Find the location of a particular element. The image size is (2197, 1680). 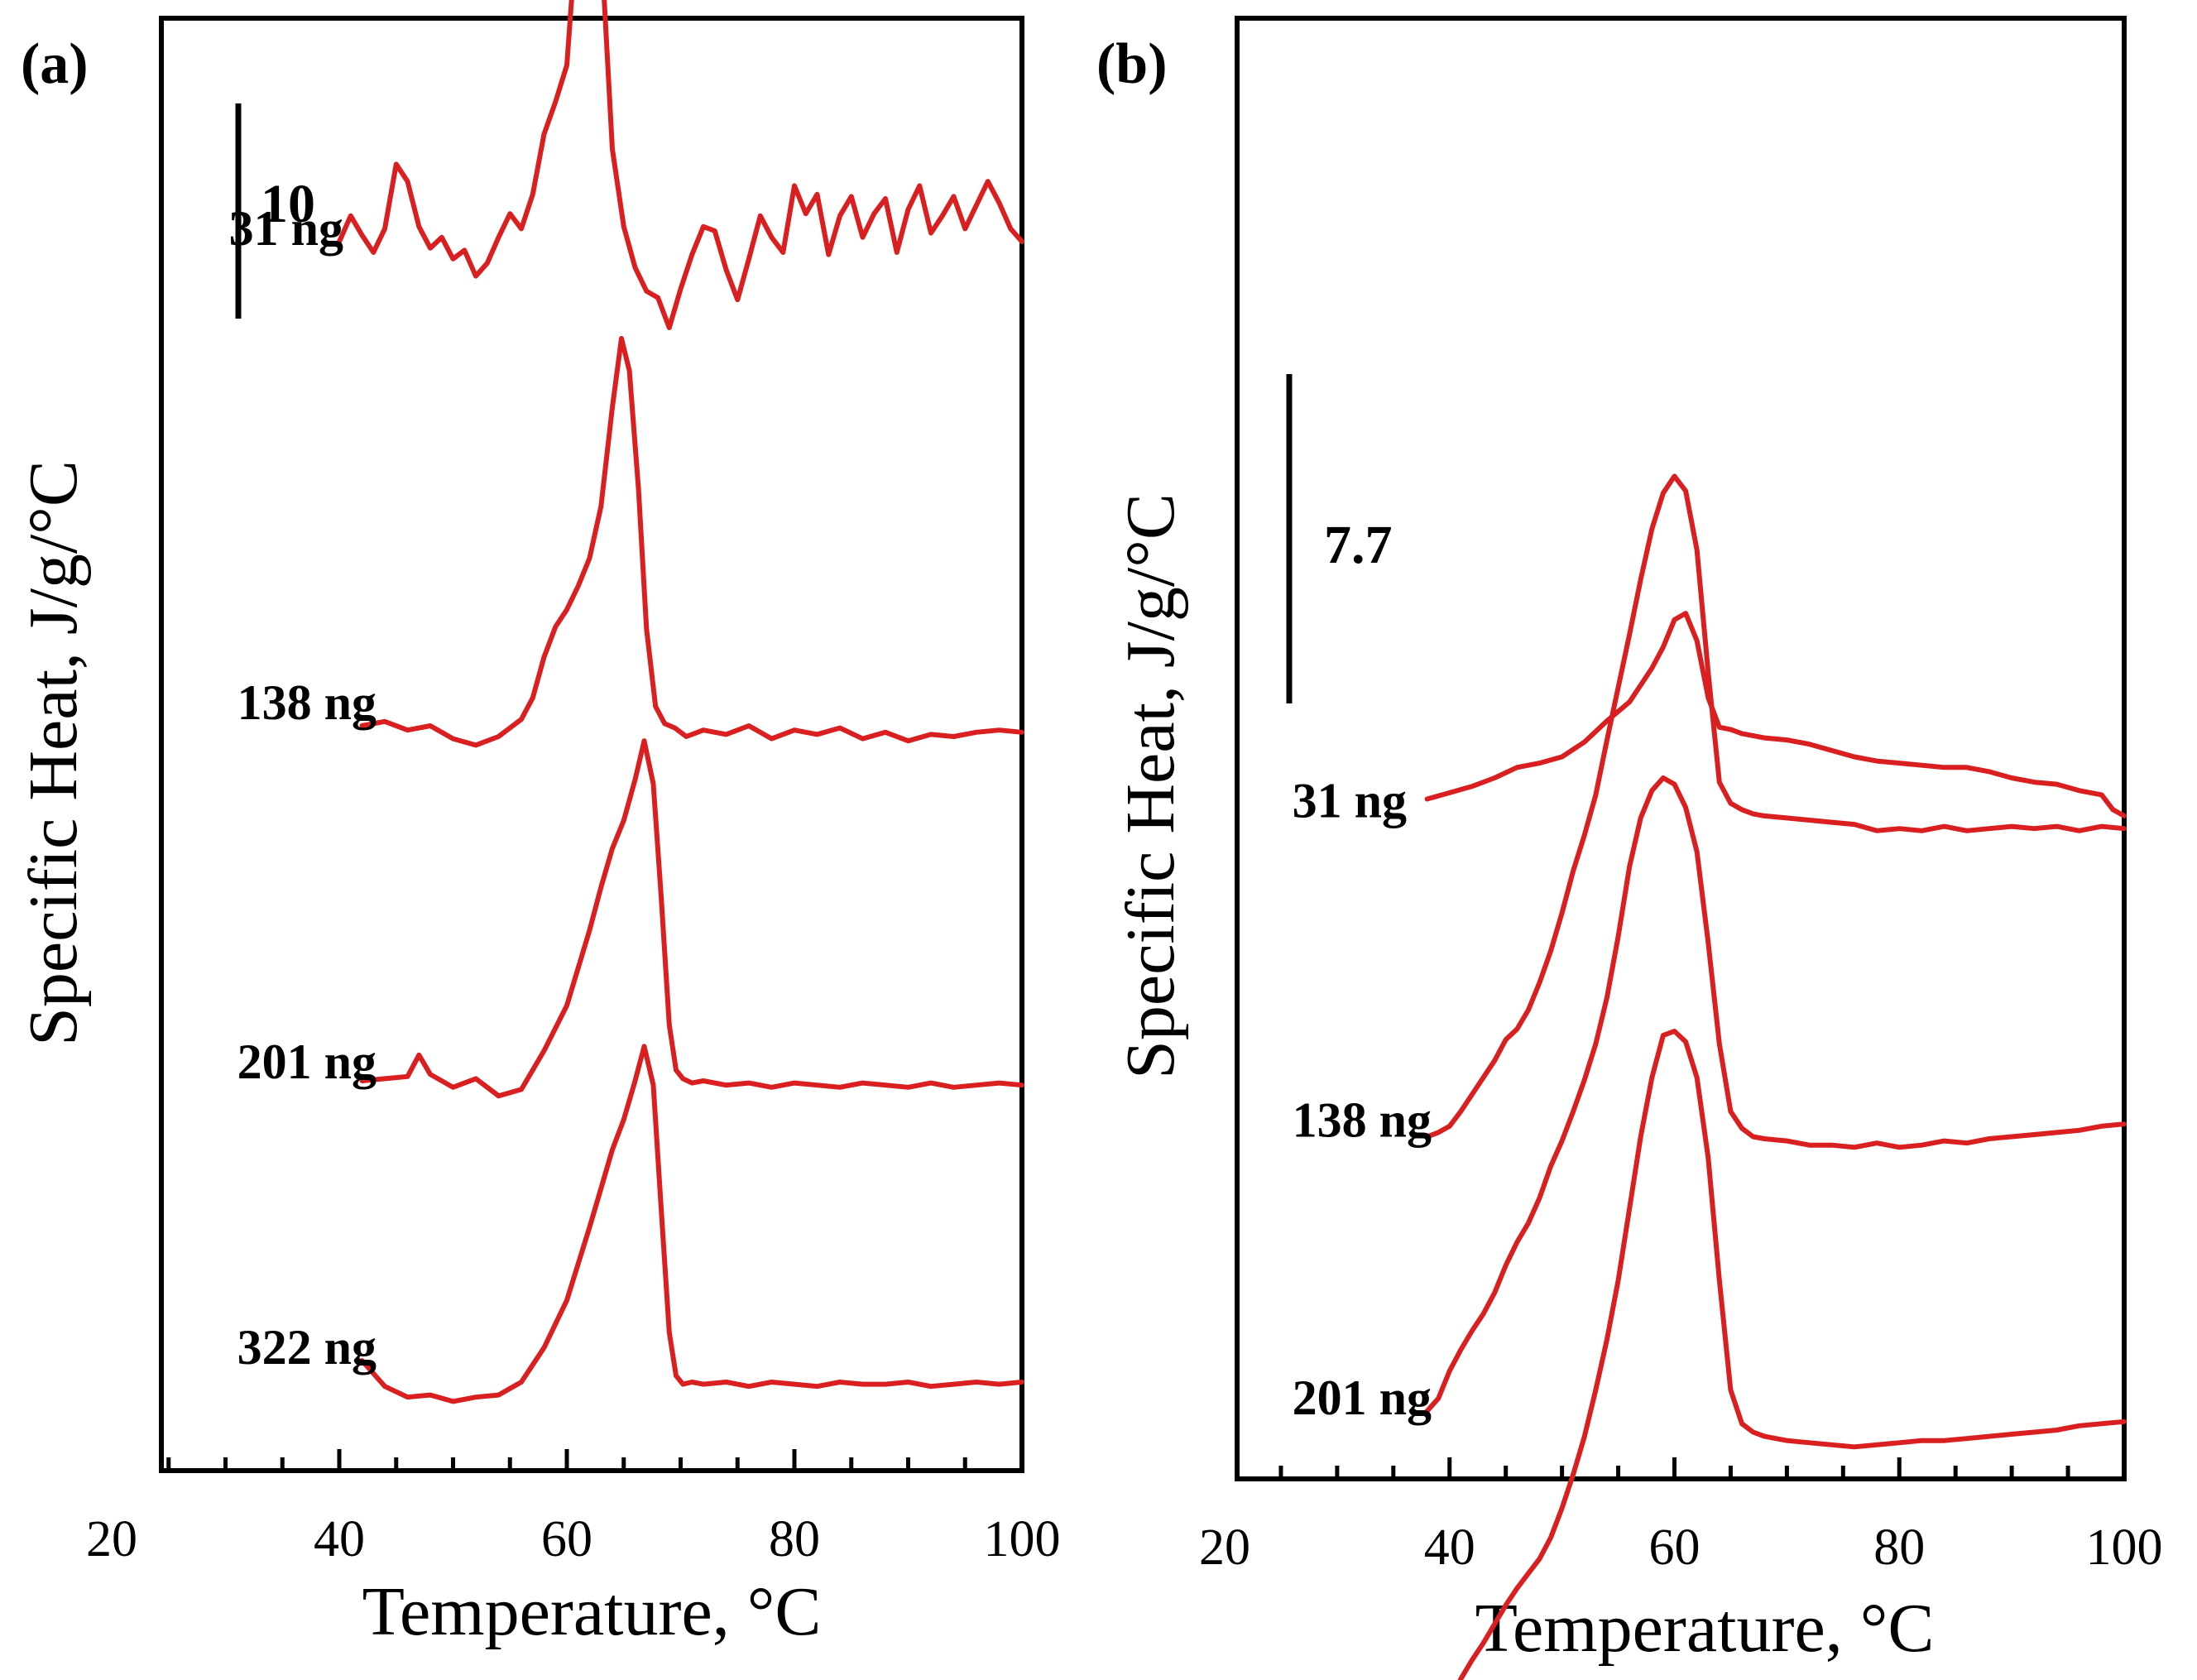

series-label-a-31-ng: 31 ng is located at coordinates (286, 228).